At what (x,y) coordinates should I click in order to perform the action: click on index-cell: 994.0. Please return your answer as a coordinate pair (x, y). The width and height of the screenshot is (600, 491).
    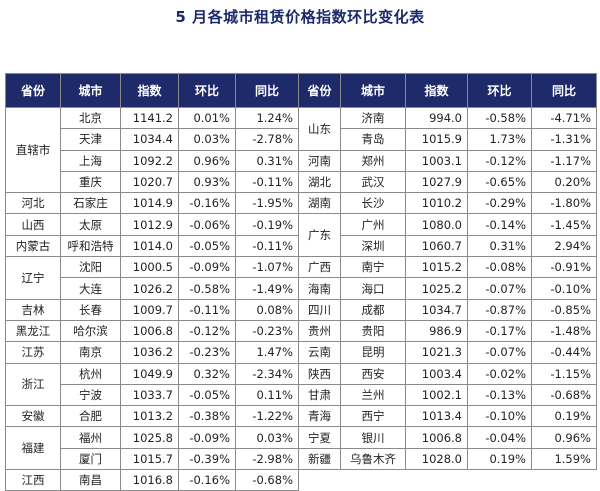
    Looking at the image, I should click on (436, 118).